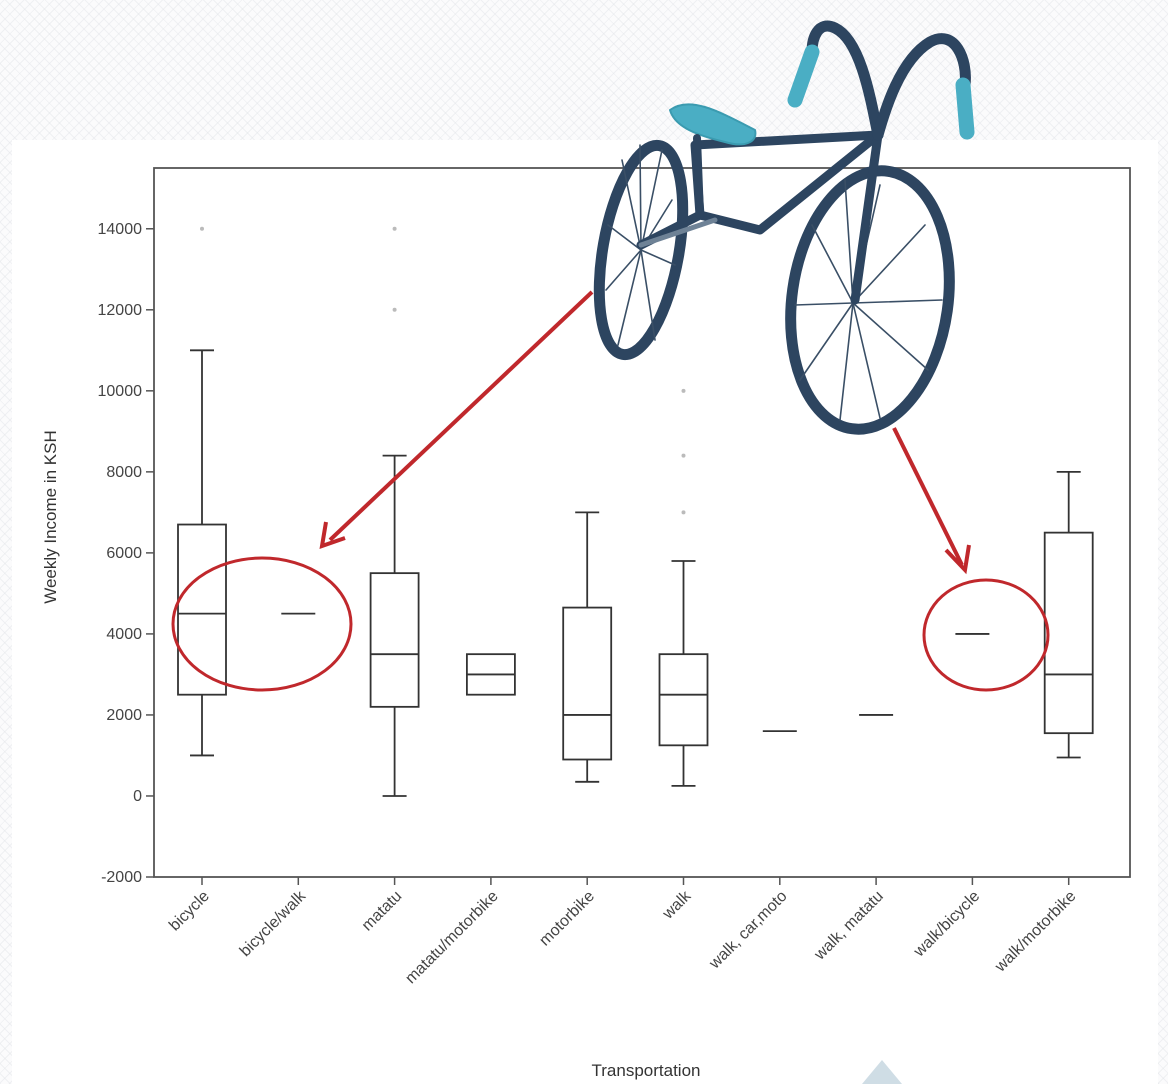  I want to click on rear-wheel, so click(641, 250).